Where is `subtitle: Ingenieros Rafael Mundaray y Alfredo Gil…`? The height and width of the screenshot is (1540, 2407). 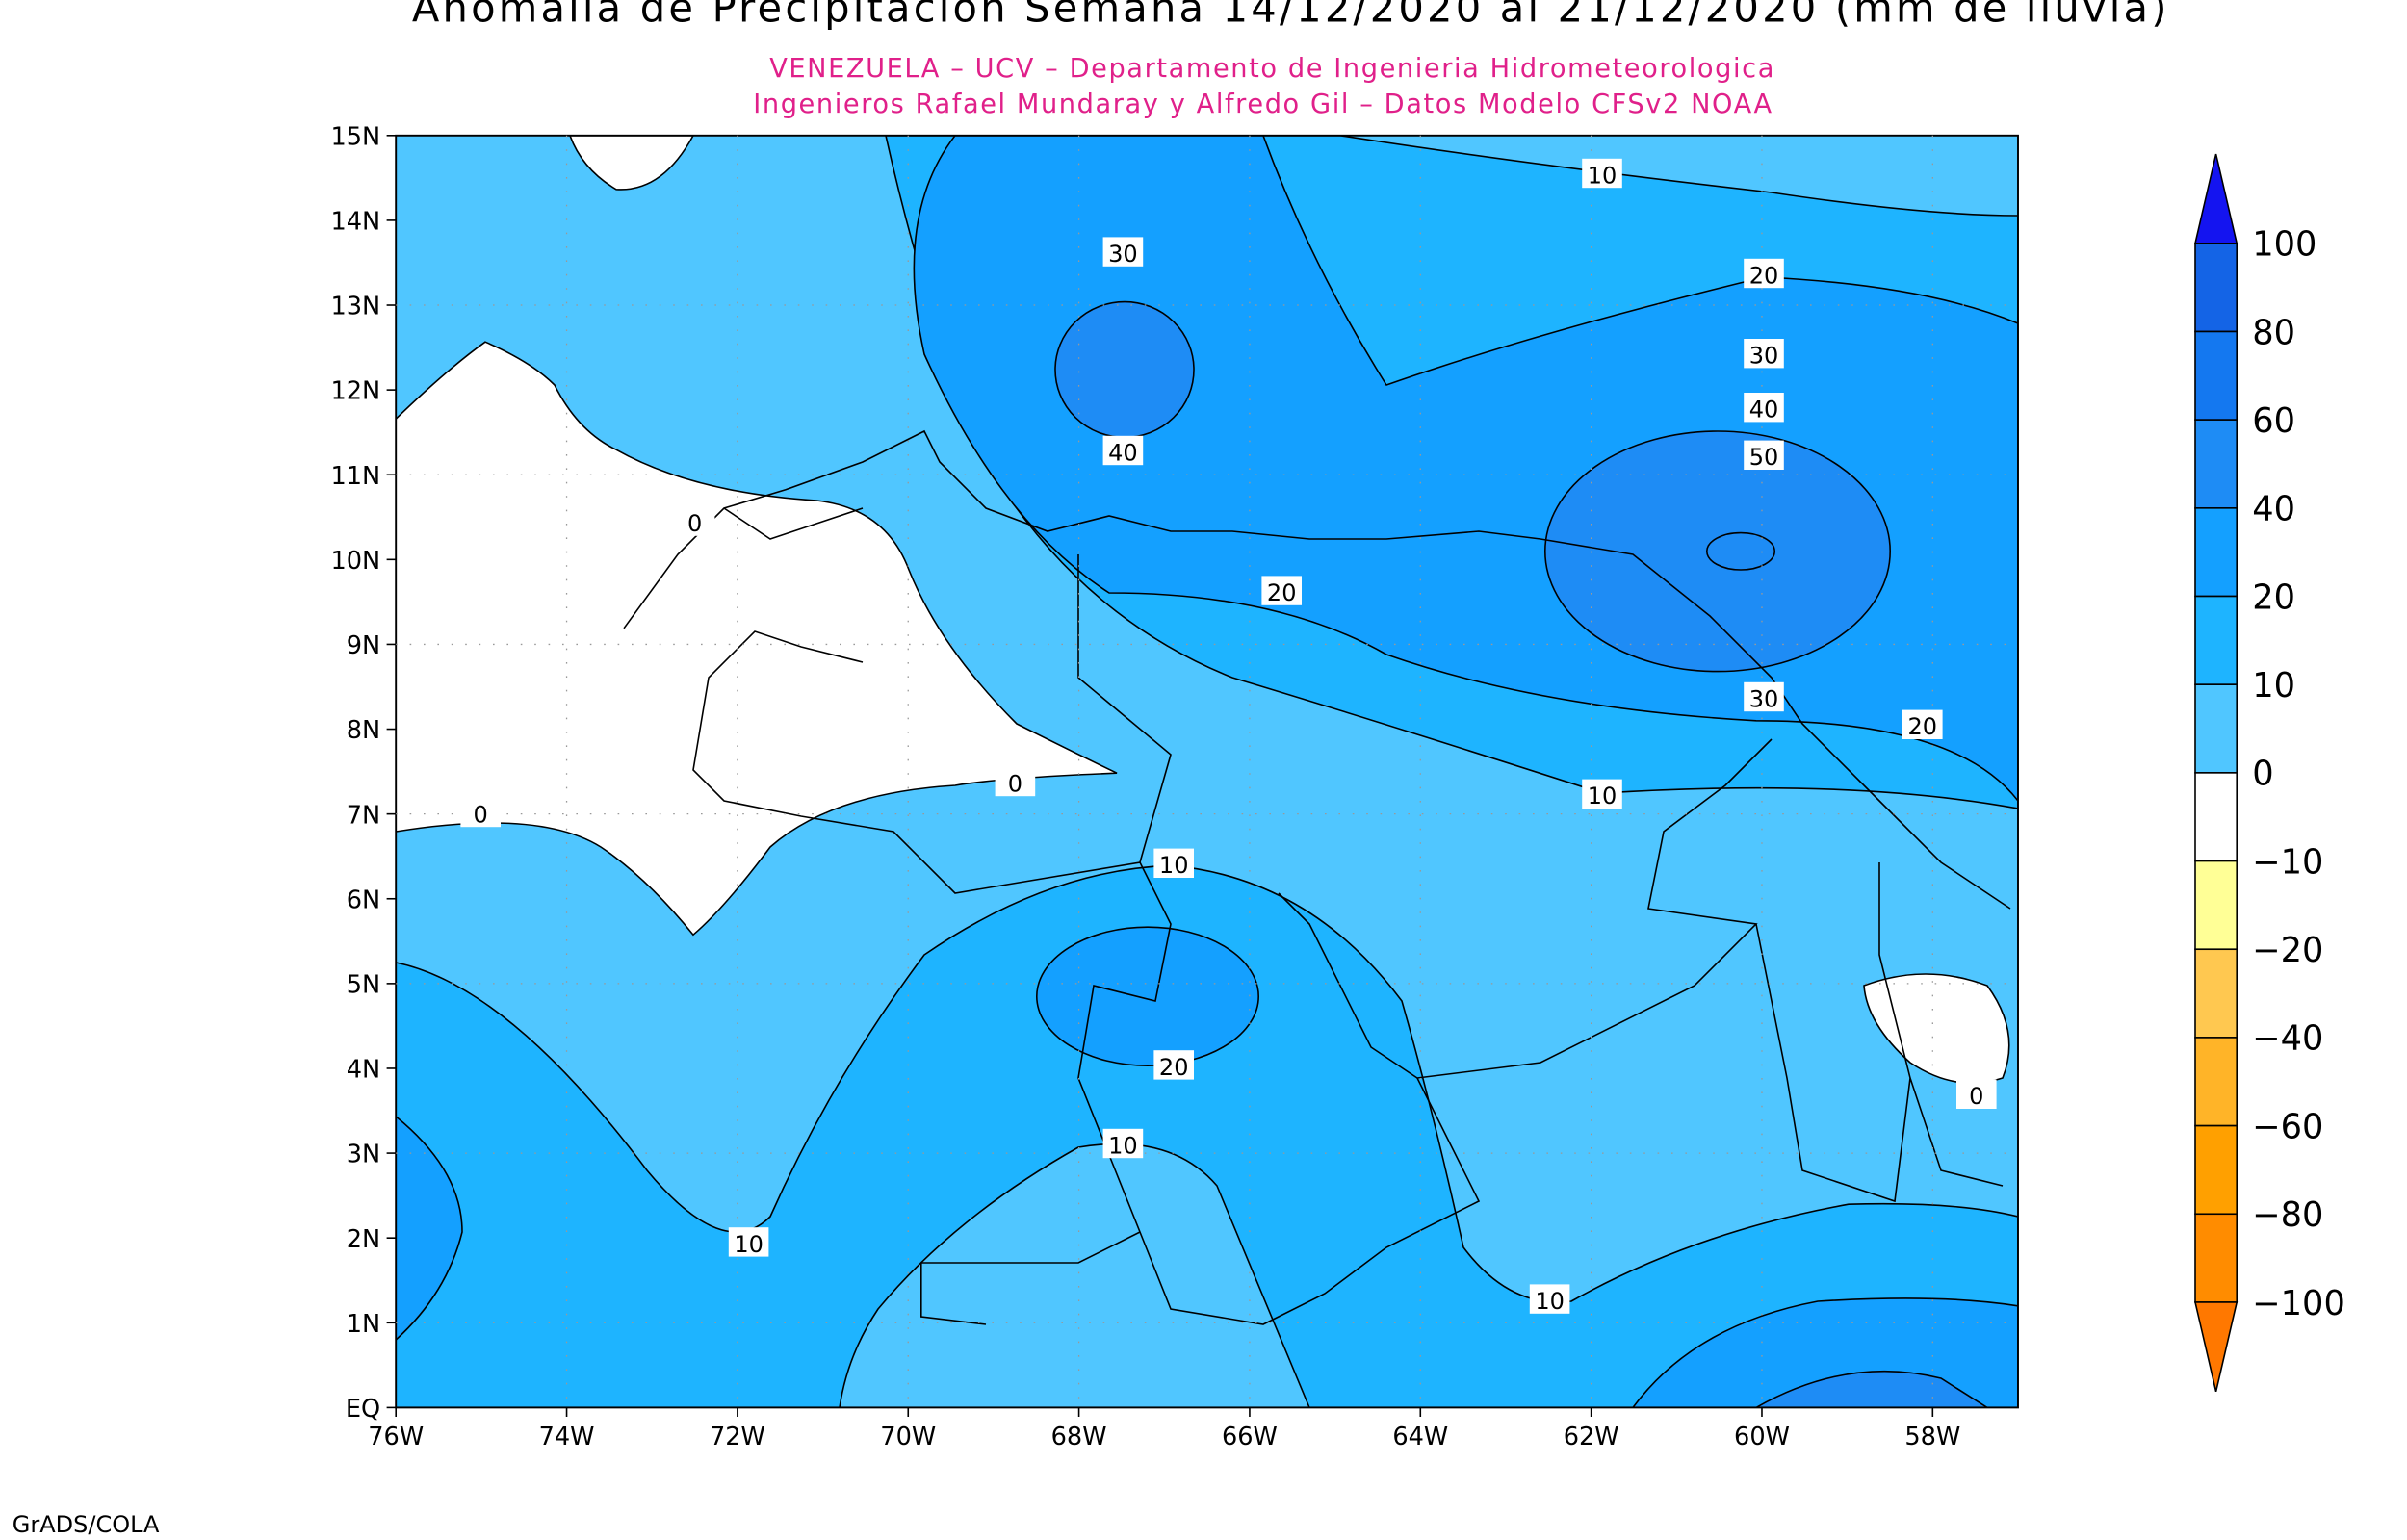
subtitle: Ingenieros Rafael Mundaray y Alfredo Gil… is located at coordinates (1263, 104).